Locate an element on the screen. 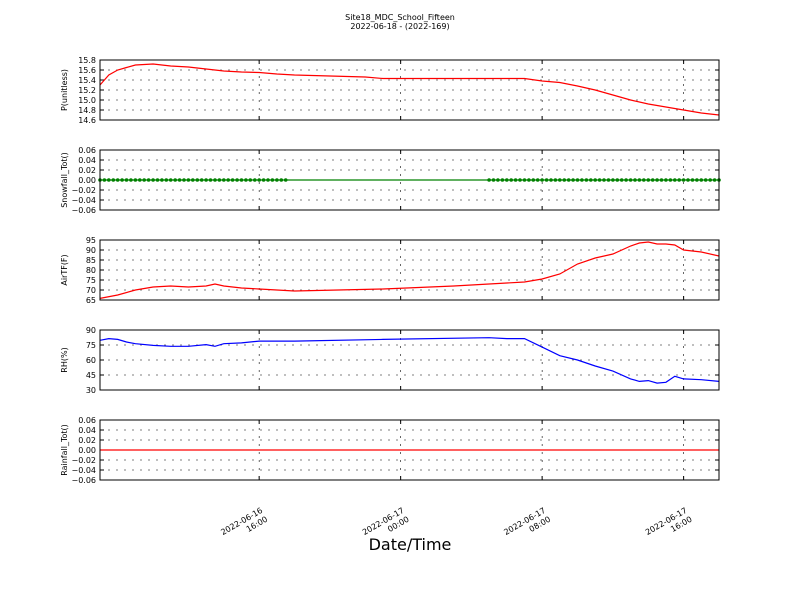 The image size is (800, 600). figure-subtitle: 2022-06-18 - (2022-169) is located at coordinates (399, 26).